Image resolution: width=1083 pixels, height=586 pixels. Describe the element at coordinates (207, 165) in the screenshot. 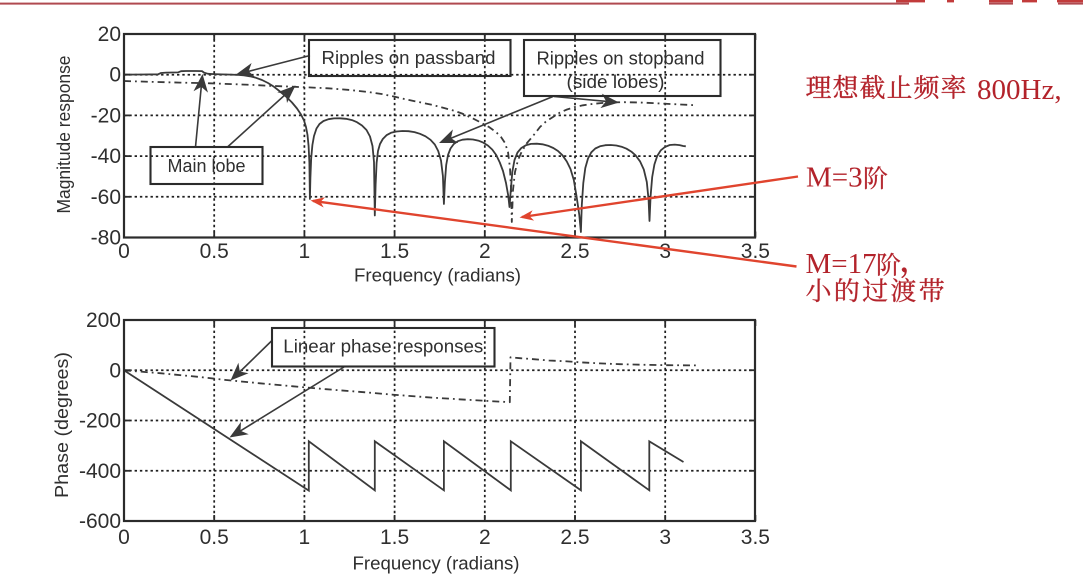

I see `svg-text: Main lobe` at that location.